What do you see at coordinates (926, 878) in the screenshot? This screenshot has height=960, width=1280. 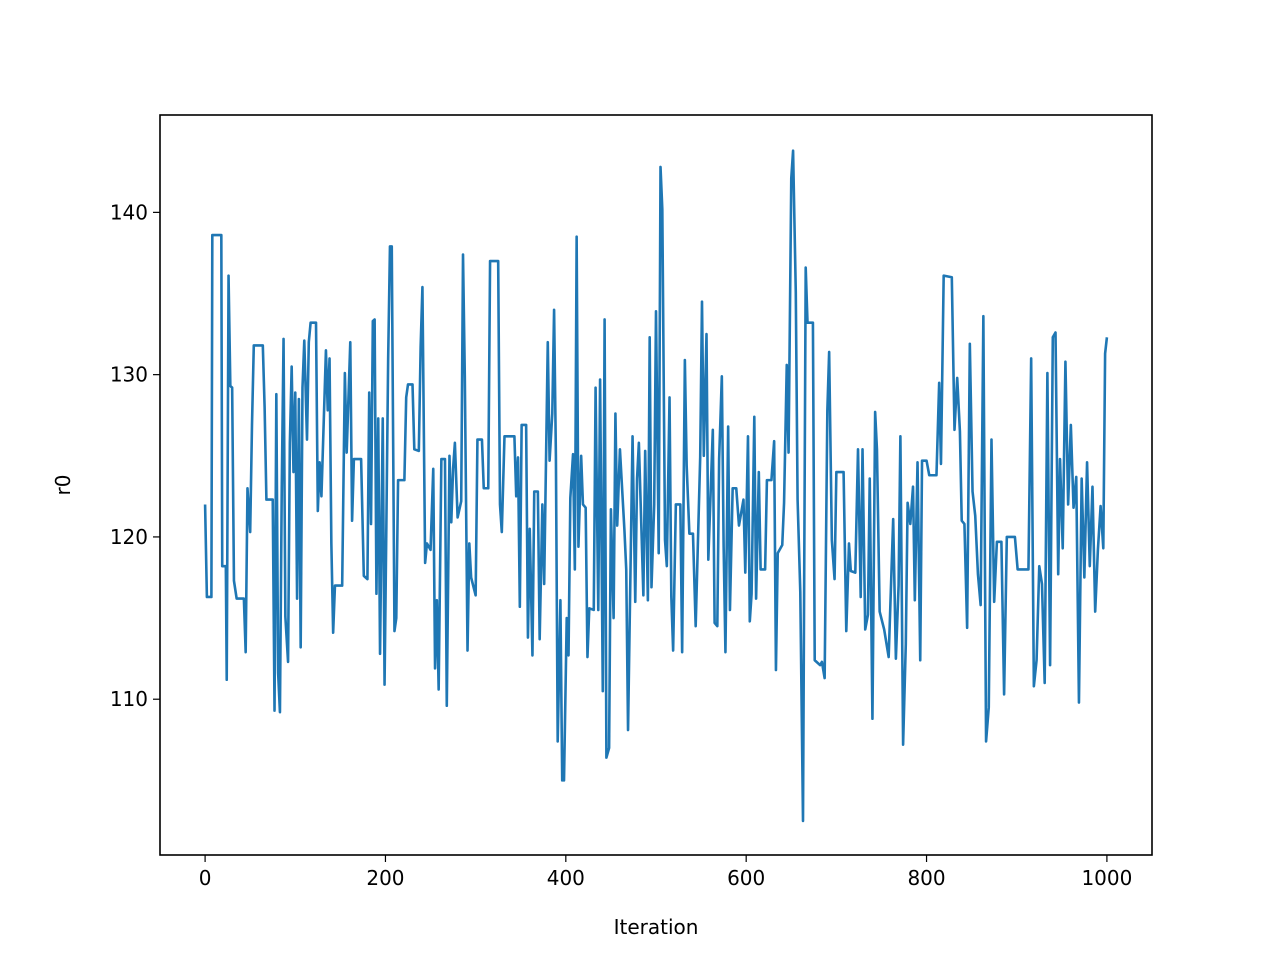 I see `x-tick-label: 800` at bounding box center [926, 878].